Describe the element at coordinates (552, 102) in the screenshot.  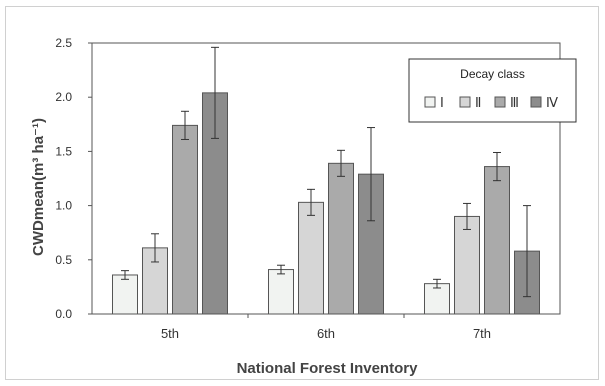
I see `legend-label: Ⅳ` at that location.